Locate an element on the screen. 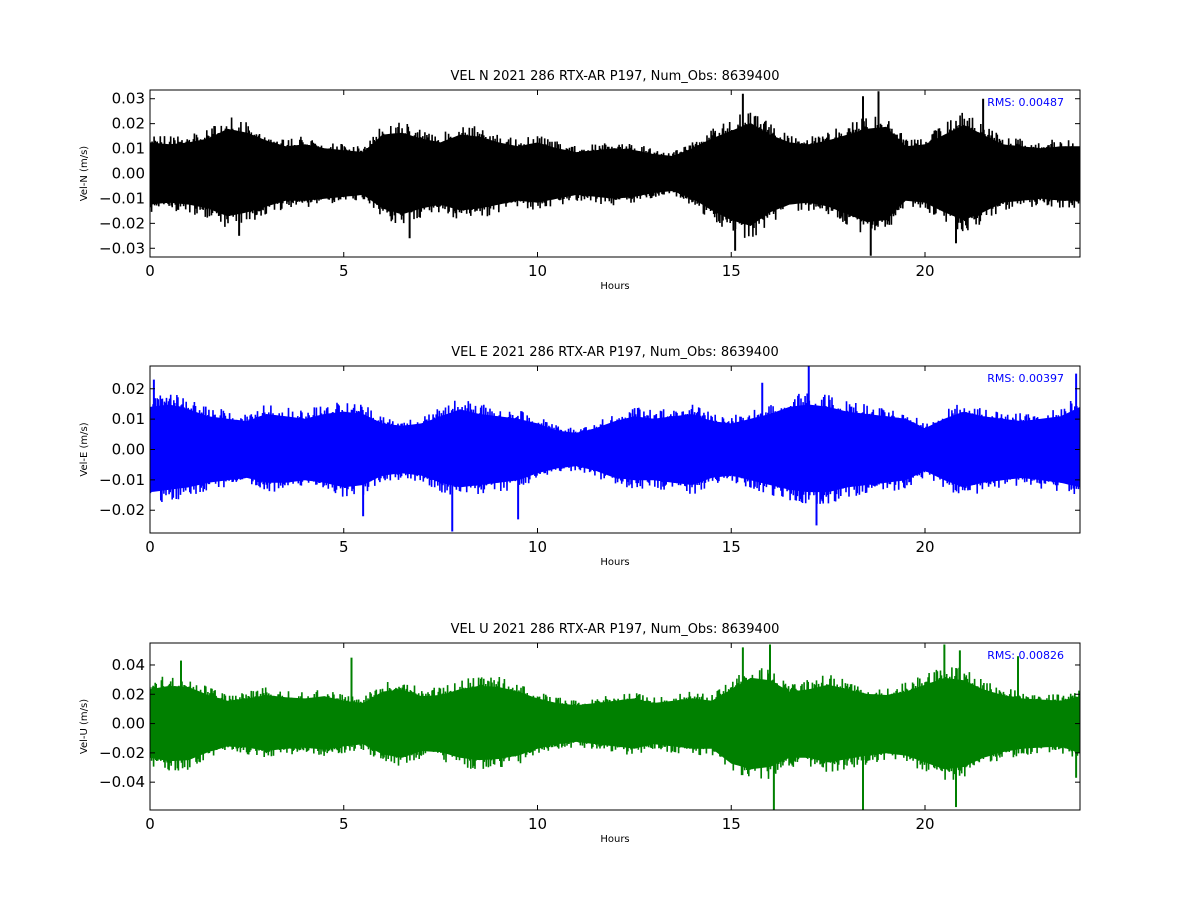  panel-e-xtick-label: 10 is located at coordinates (537, 547).